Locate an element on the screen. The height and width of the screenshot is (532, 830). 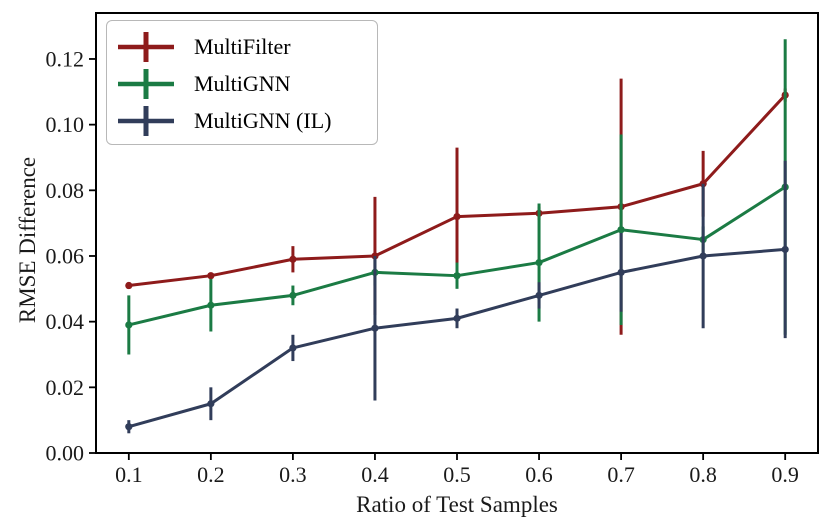
legend-label: MultiGNN (IL) is located at coordinates (263, 120).